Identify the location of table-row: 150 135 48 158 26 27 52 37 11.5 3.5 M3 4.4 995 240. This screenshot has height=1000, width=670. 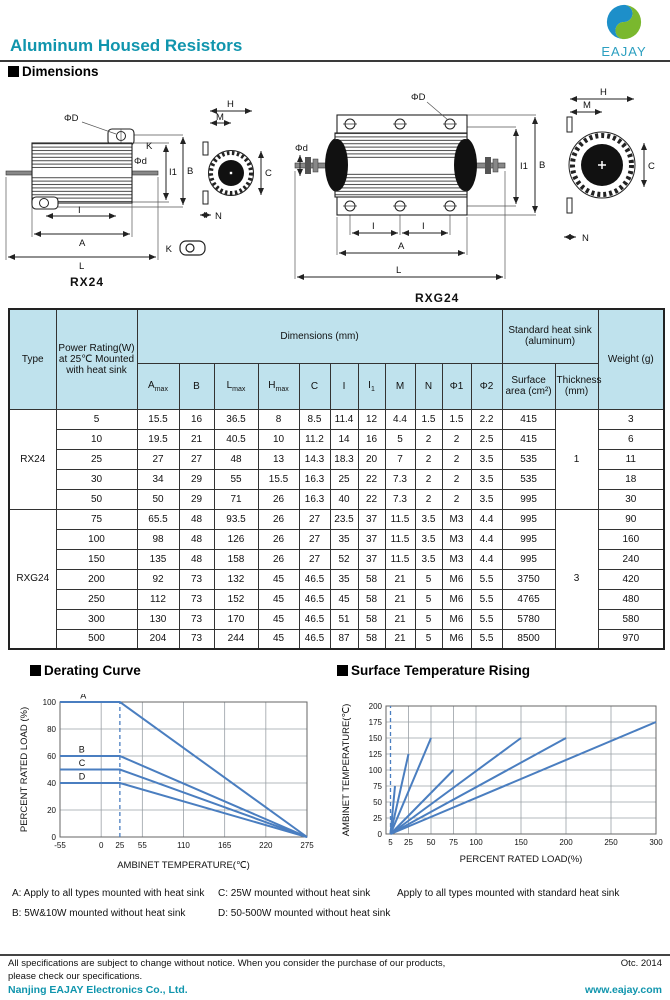
(337, 559).